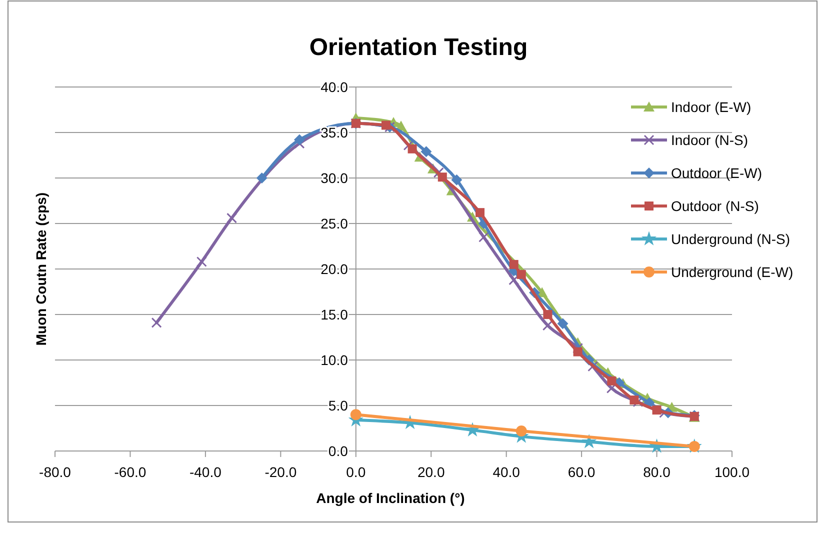 The image size is (821, 533). What do you see at coordinates (390, 498) in the screenshot?
I see `x-axis-title: Angle of Inclination (°)` at bounding box center [390, 498].